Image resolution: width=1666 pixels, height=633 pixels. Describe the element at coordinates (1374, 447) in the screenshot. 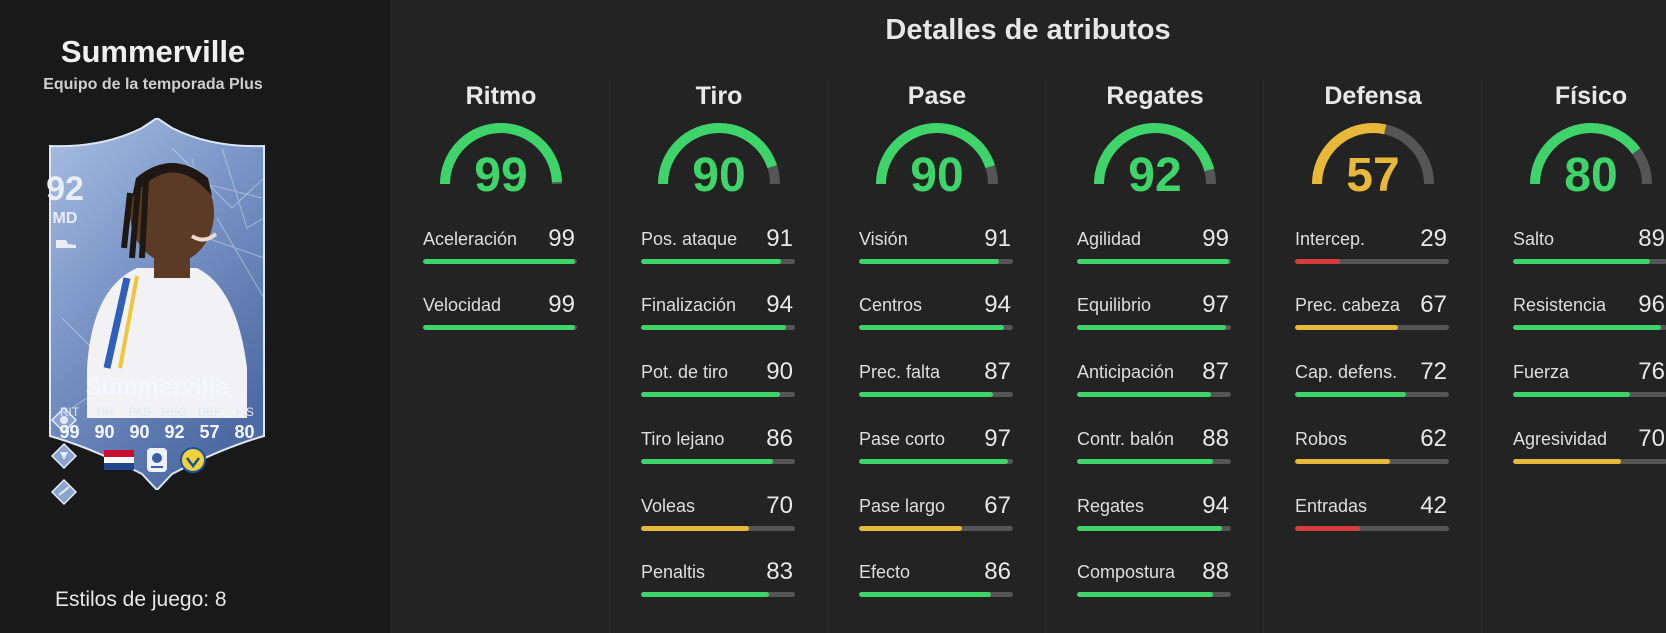

I see `attribute-row: Robos 62` at that location.